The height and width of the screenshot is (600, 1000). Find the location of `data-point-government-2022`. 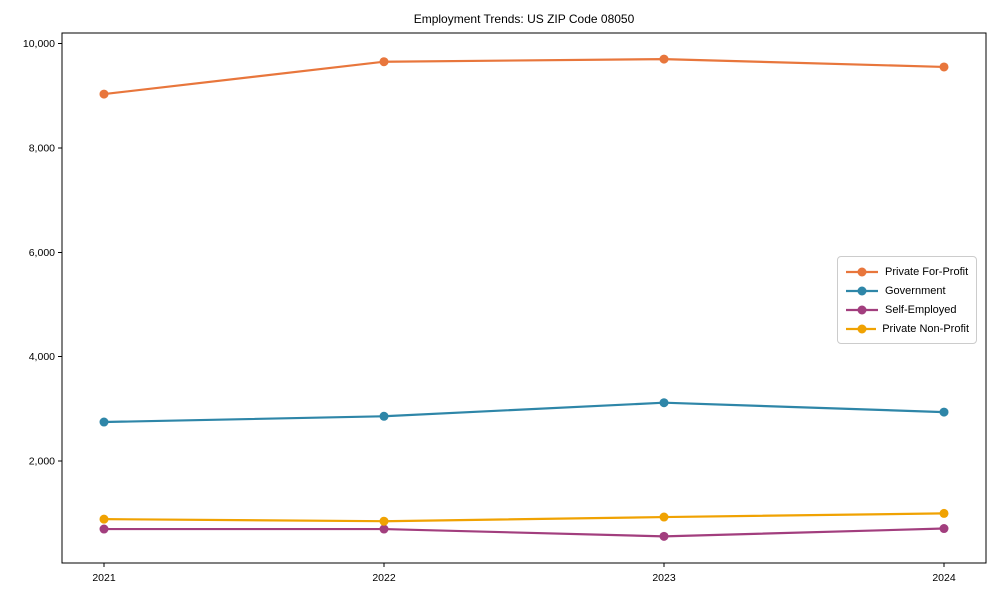

data-point-government-2022 is located at coordinates (384, 416).